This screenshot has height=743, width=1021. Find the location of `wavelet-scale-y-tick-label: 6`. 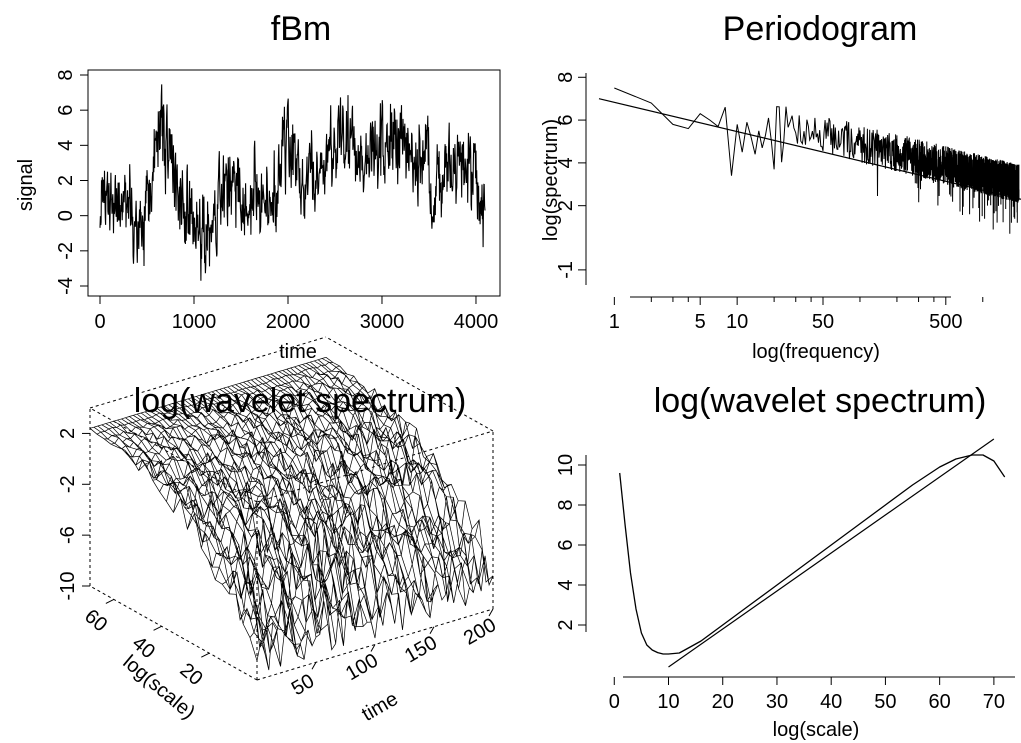

wavelet-scale-y-tick-label: 6 is located at coordinates (566, 544).